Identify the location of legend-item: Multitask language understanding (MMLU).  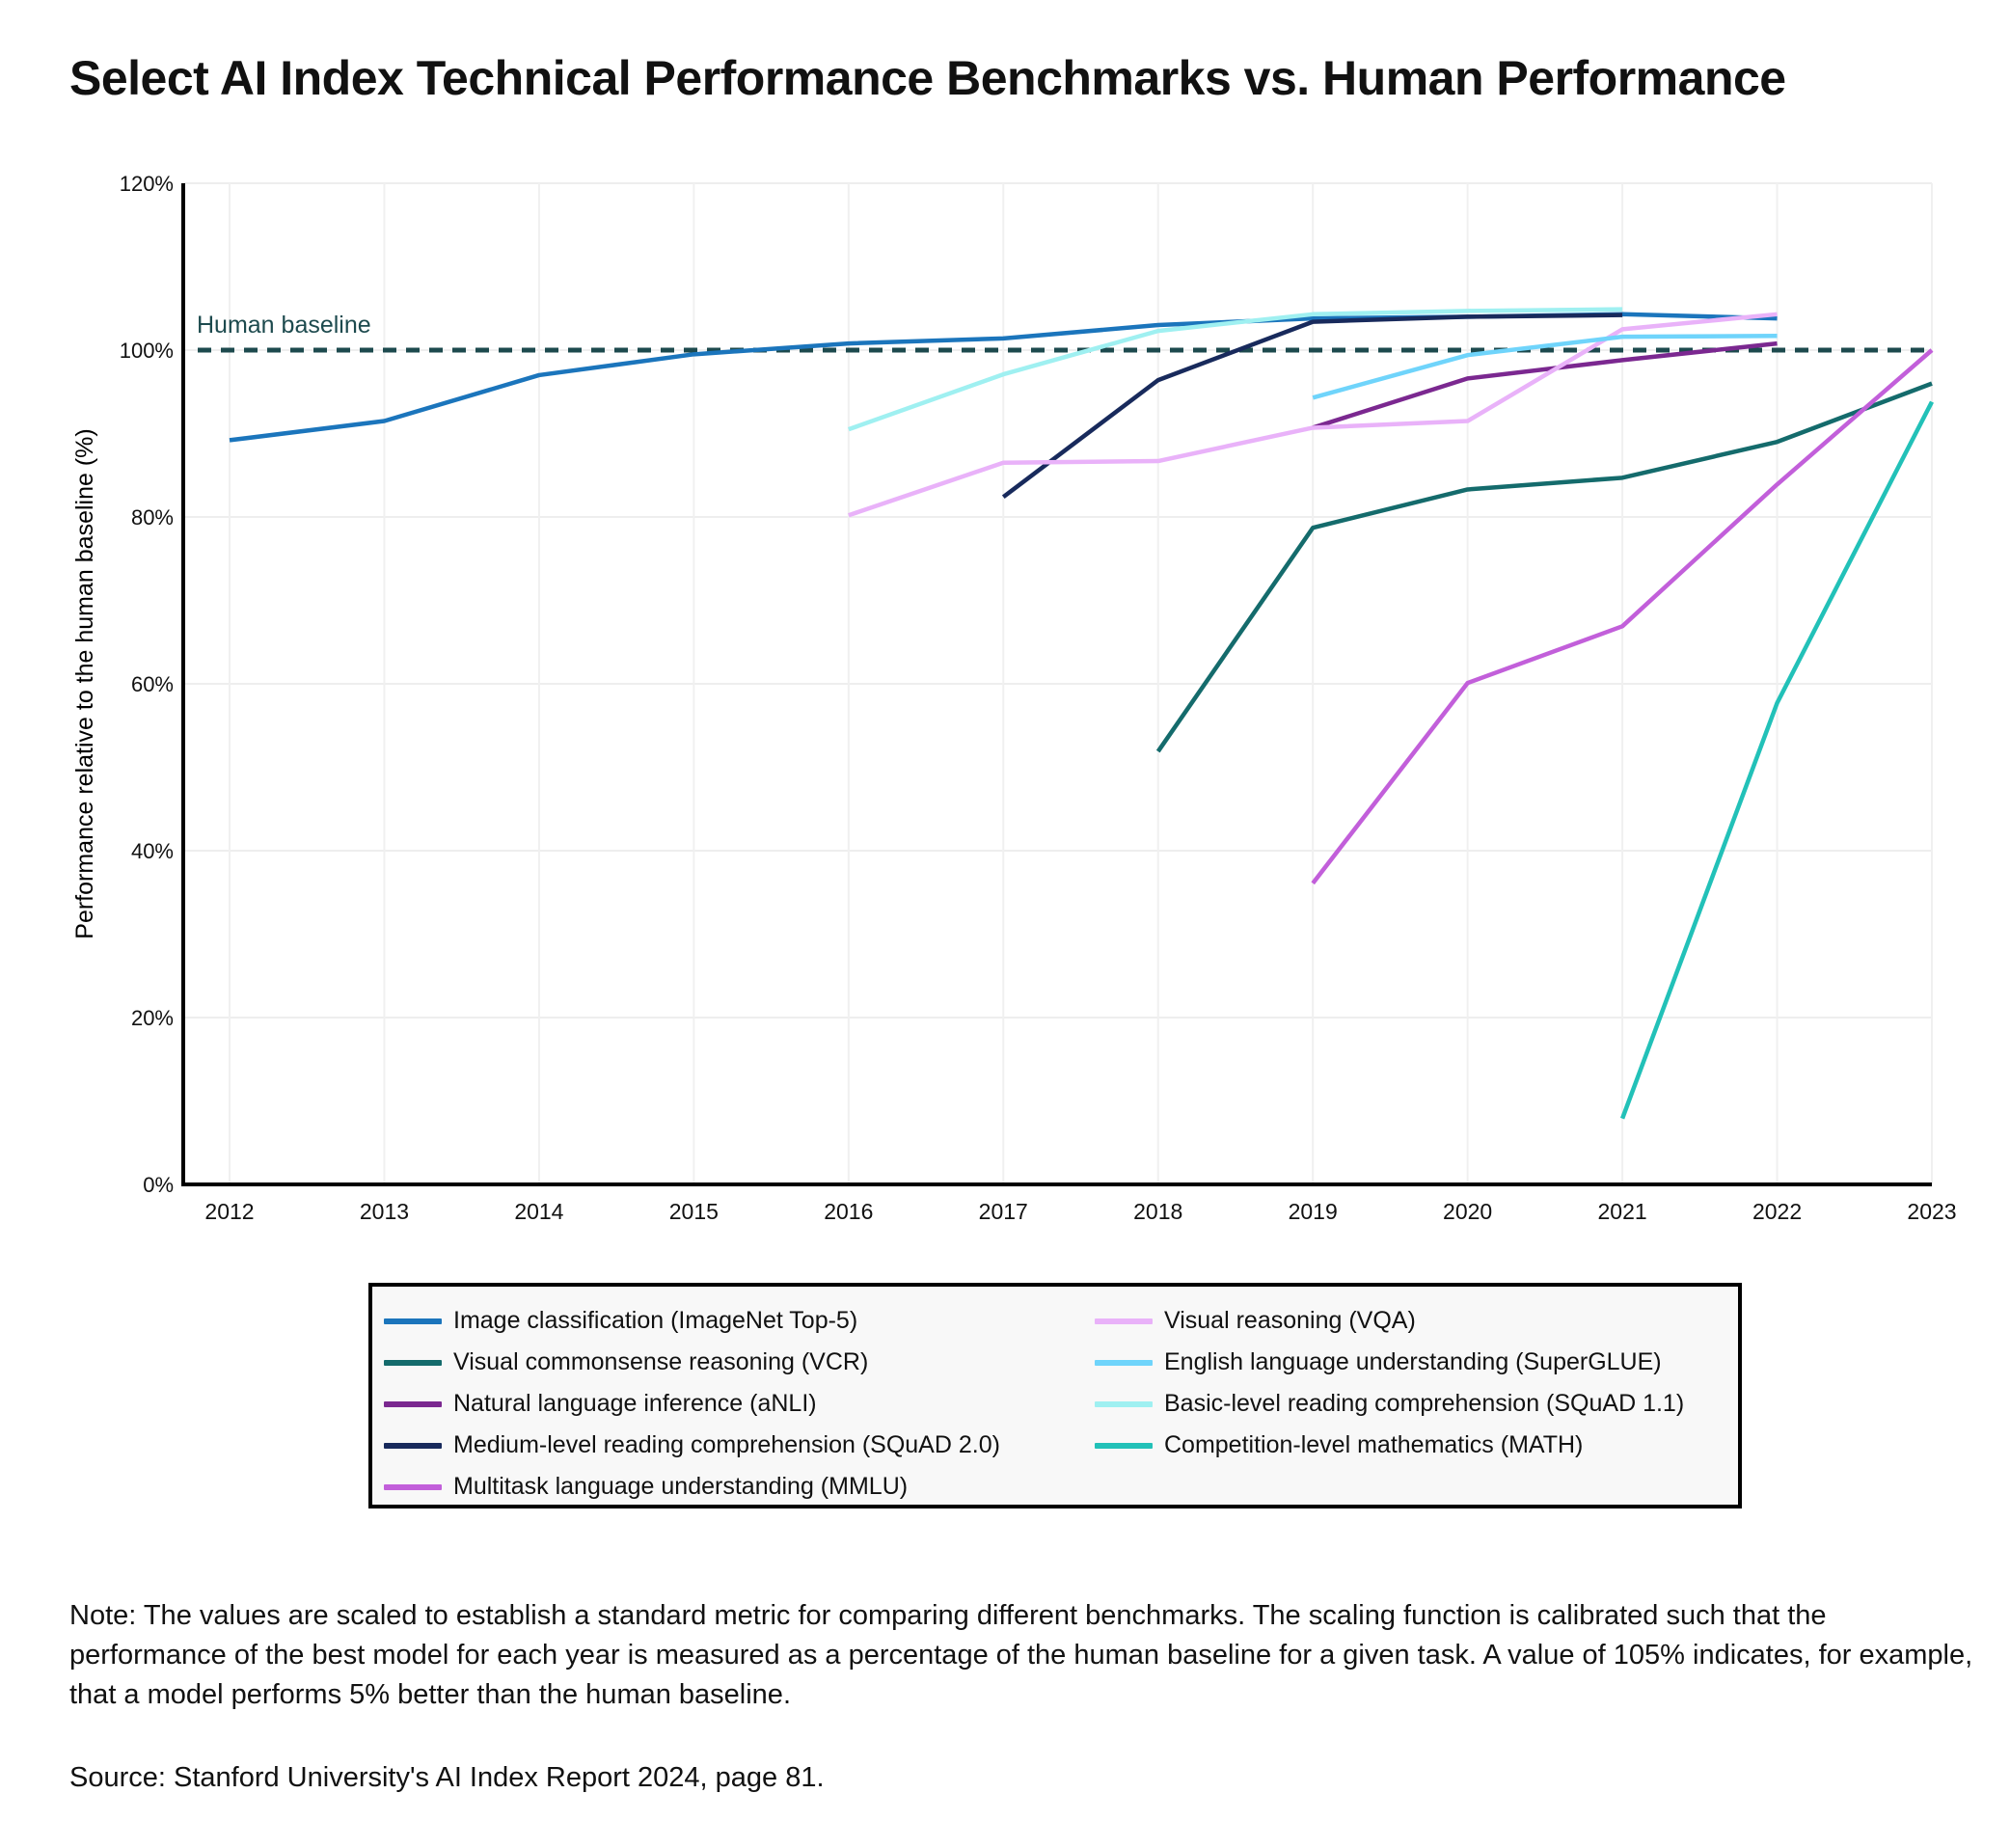
(739, 1487).